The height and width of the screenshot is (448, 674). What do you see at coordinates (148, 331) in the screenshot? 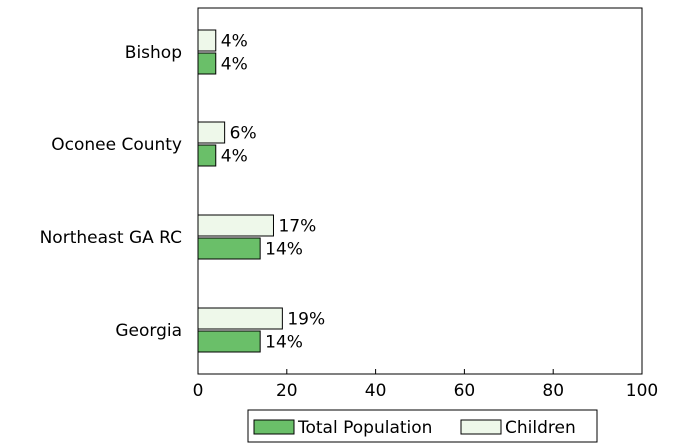
I see `category-label-georgia: Georgia` at bounding box center [148, 331].